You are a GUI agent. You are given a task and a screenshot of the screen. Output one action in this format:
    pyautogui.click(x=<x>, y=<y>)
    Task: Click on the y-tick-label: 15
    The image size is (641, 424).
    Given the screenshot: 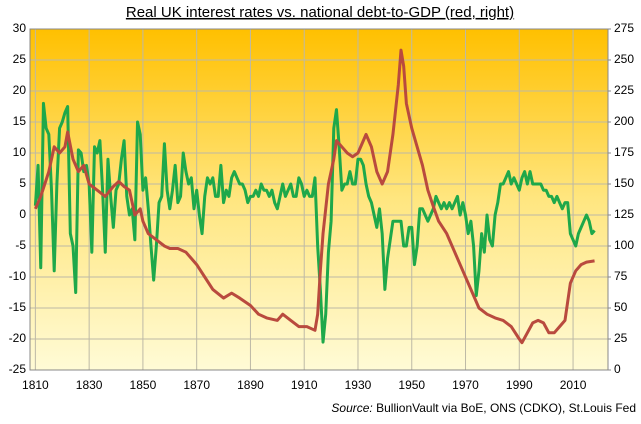 What is the action you would take?
    pyautogui.click(x=20, y=121)
    